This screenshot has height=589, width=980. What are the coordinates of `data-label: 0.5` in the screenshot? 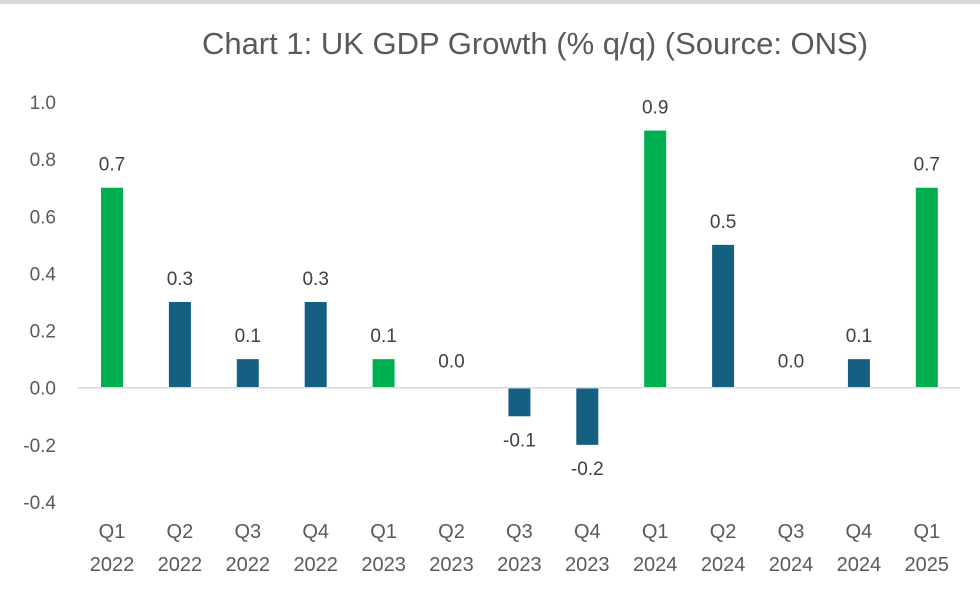 It's located at (723, 222).